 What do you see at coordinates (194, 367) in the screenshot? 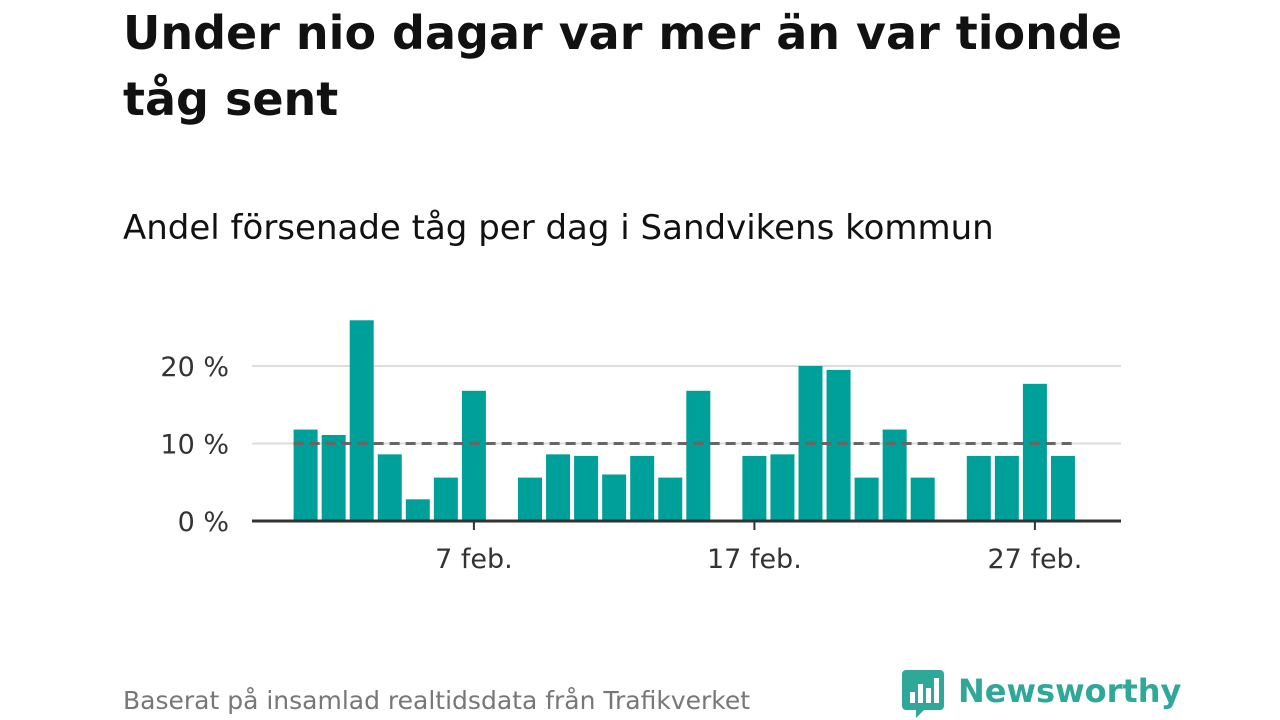
I see `y-tick-label: 20 %` at bounding box center [194, 367].